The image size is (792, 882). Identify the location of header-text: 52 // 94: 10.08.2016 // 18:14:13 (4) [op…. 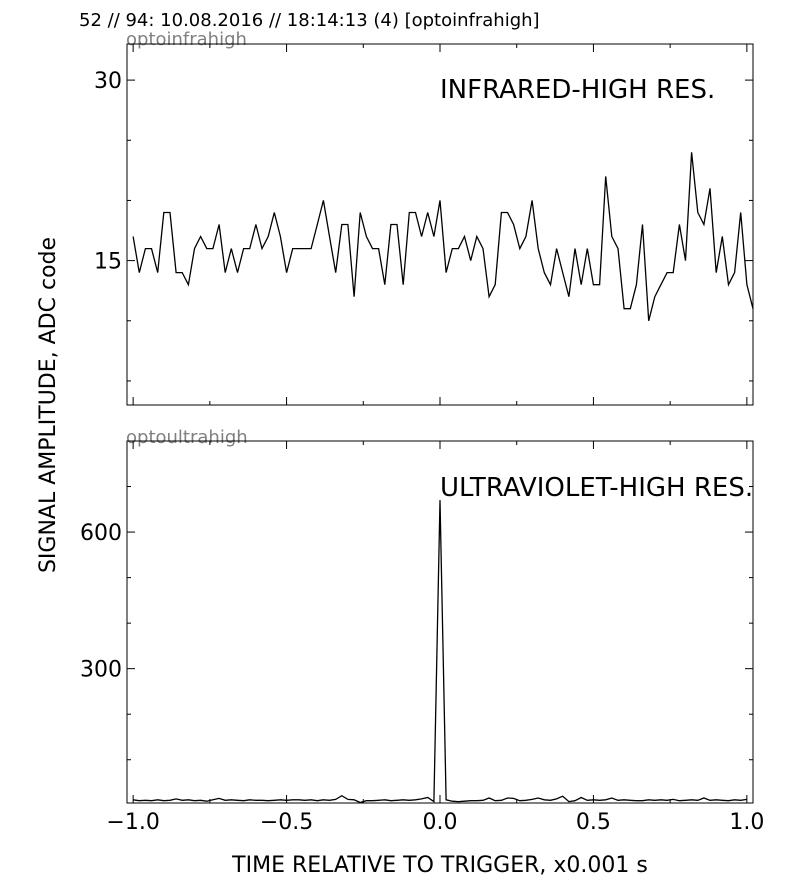
(309, 20).